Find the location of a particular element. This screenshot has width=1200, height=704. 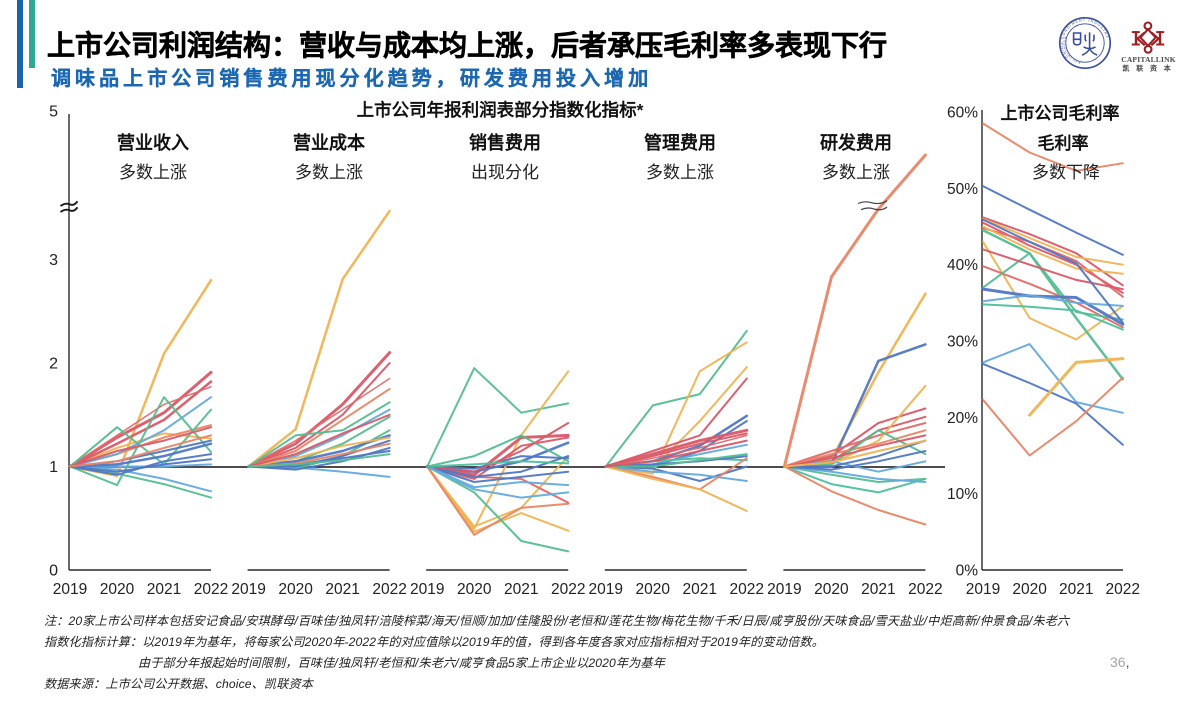

svg-text: 上市公司毛利率 is located at coordinates (1060, 113).